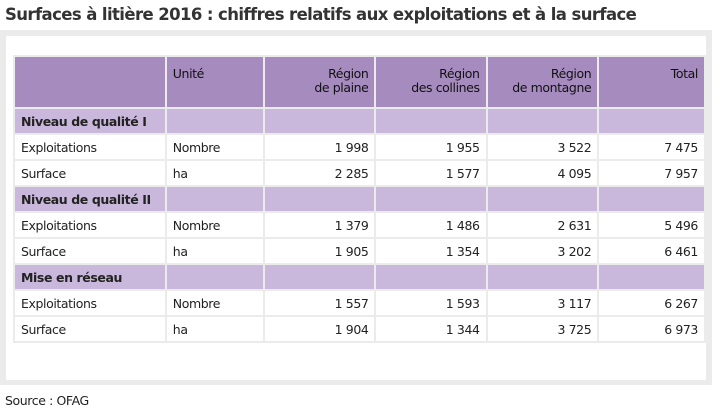 The height and width of the screenshot is (417, 720). What do you see at coordinates (431, 251) in the screenshot?
I see `hills-cell: 1 354` at bounding box center [431, 251].